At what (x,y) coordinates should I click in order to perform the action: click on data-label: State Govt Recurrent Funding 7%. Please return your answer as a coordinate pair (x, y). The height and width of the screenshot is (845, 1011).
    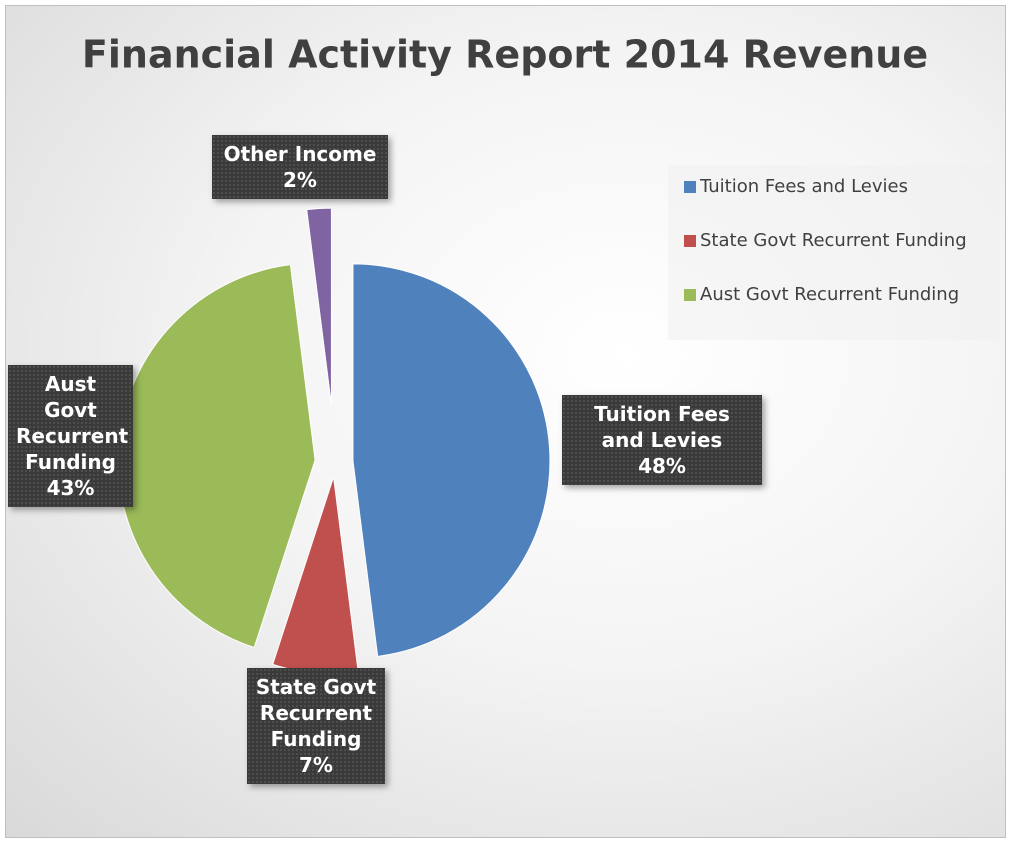
    Looking at the image, I should click on (316, 726).